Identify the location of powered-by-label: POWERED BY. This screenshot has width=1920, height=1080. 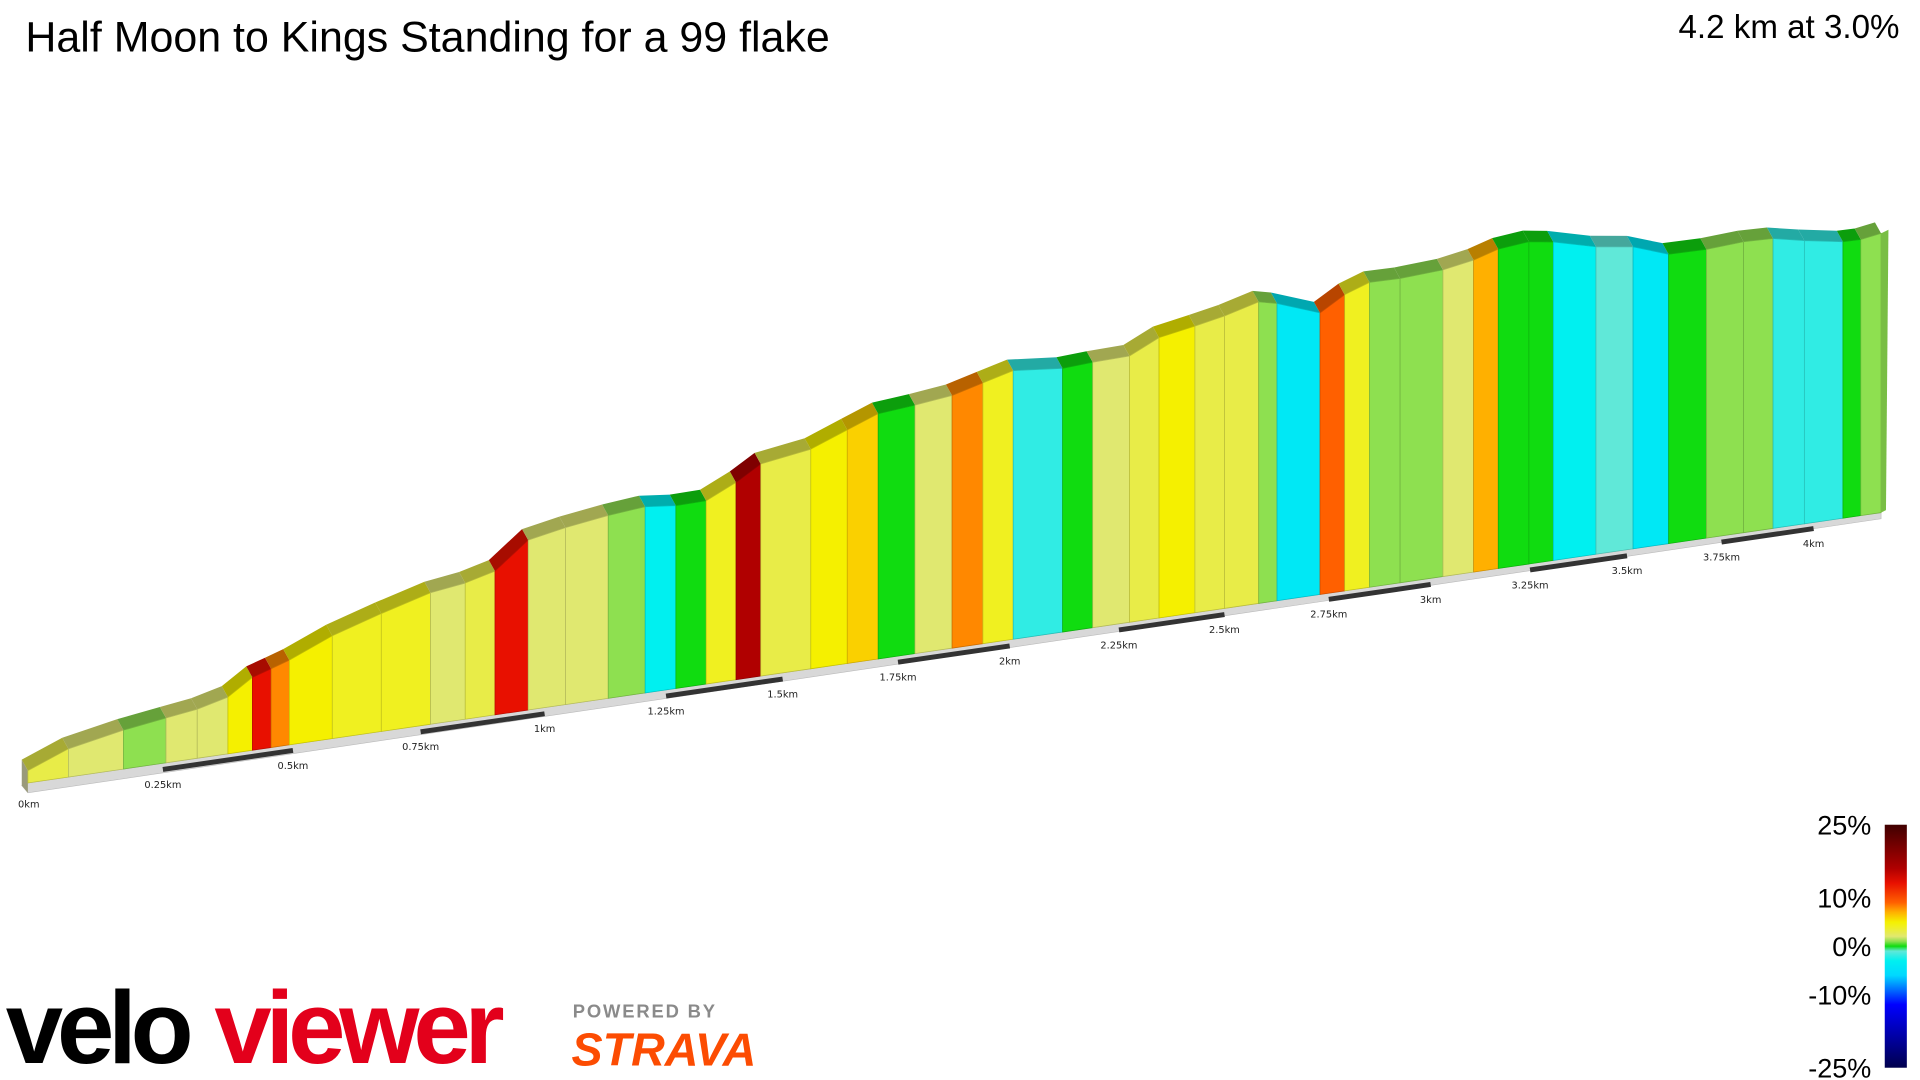
(645, 1010).